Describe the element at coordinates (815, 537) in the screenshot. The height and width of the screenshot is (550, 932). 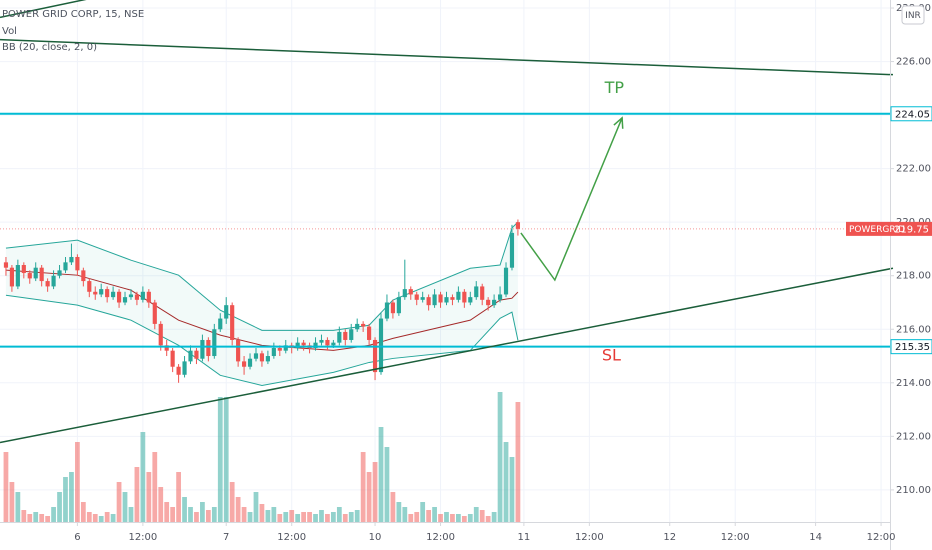
I see `x-tick-label: 14` at that location.